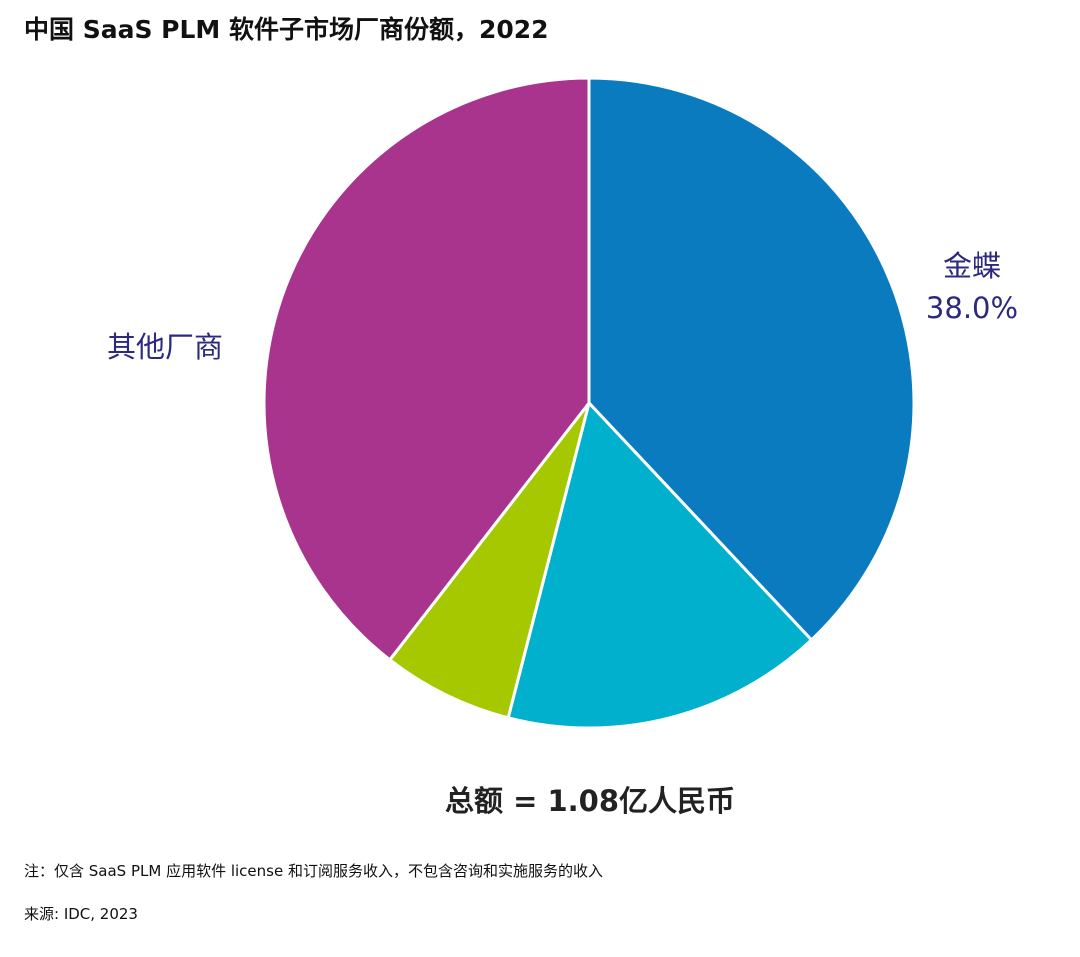 This screenshot has width=1080, height=957. Describe the element at coordinates (286, 29) in the screenshot. I see `chart-title: 中国 SaaS PLM 软件子市场厂商份额，2022` at that location.